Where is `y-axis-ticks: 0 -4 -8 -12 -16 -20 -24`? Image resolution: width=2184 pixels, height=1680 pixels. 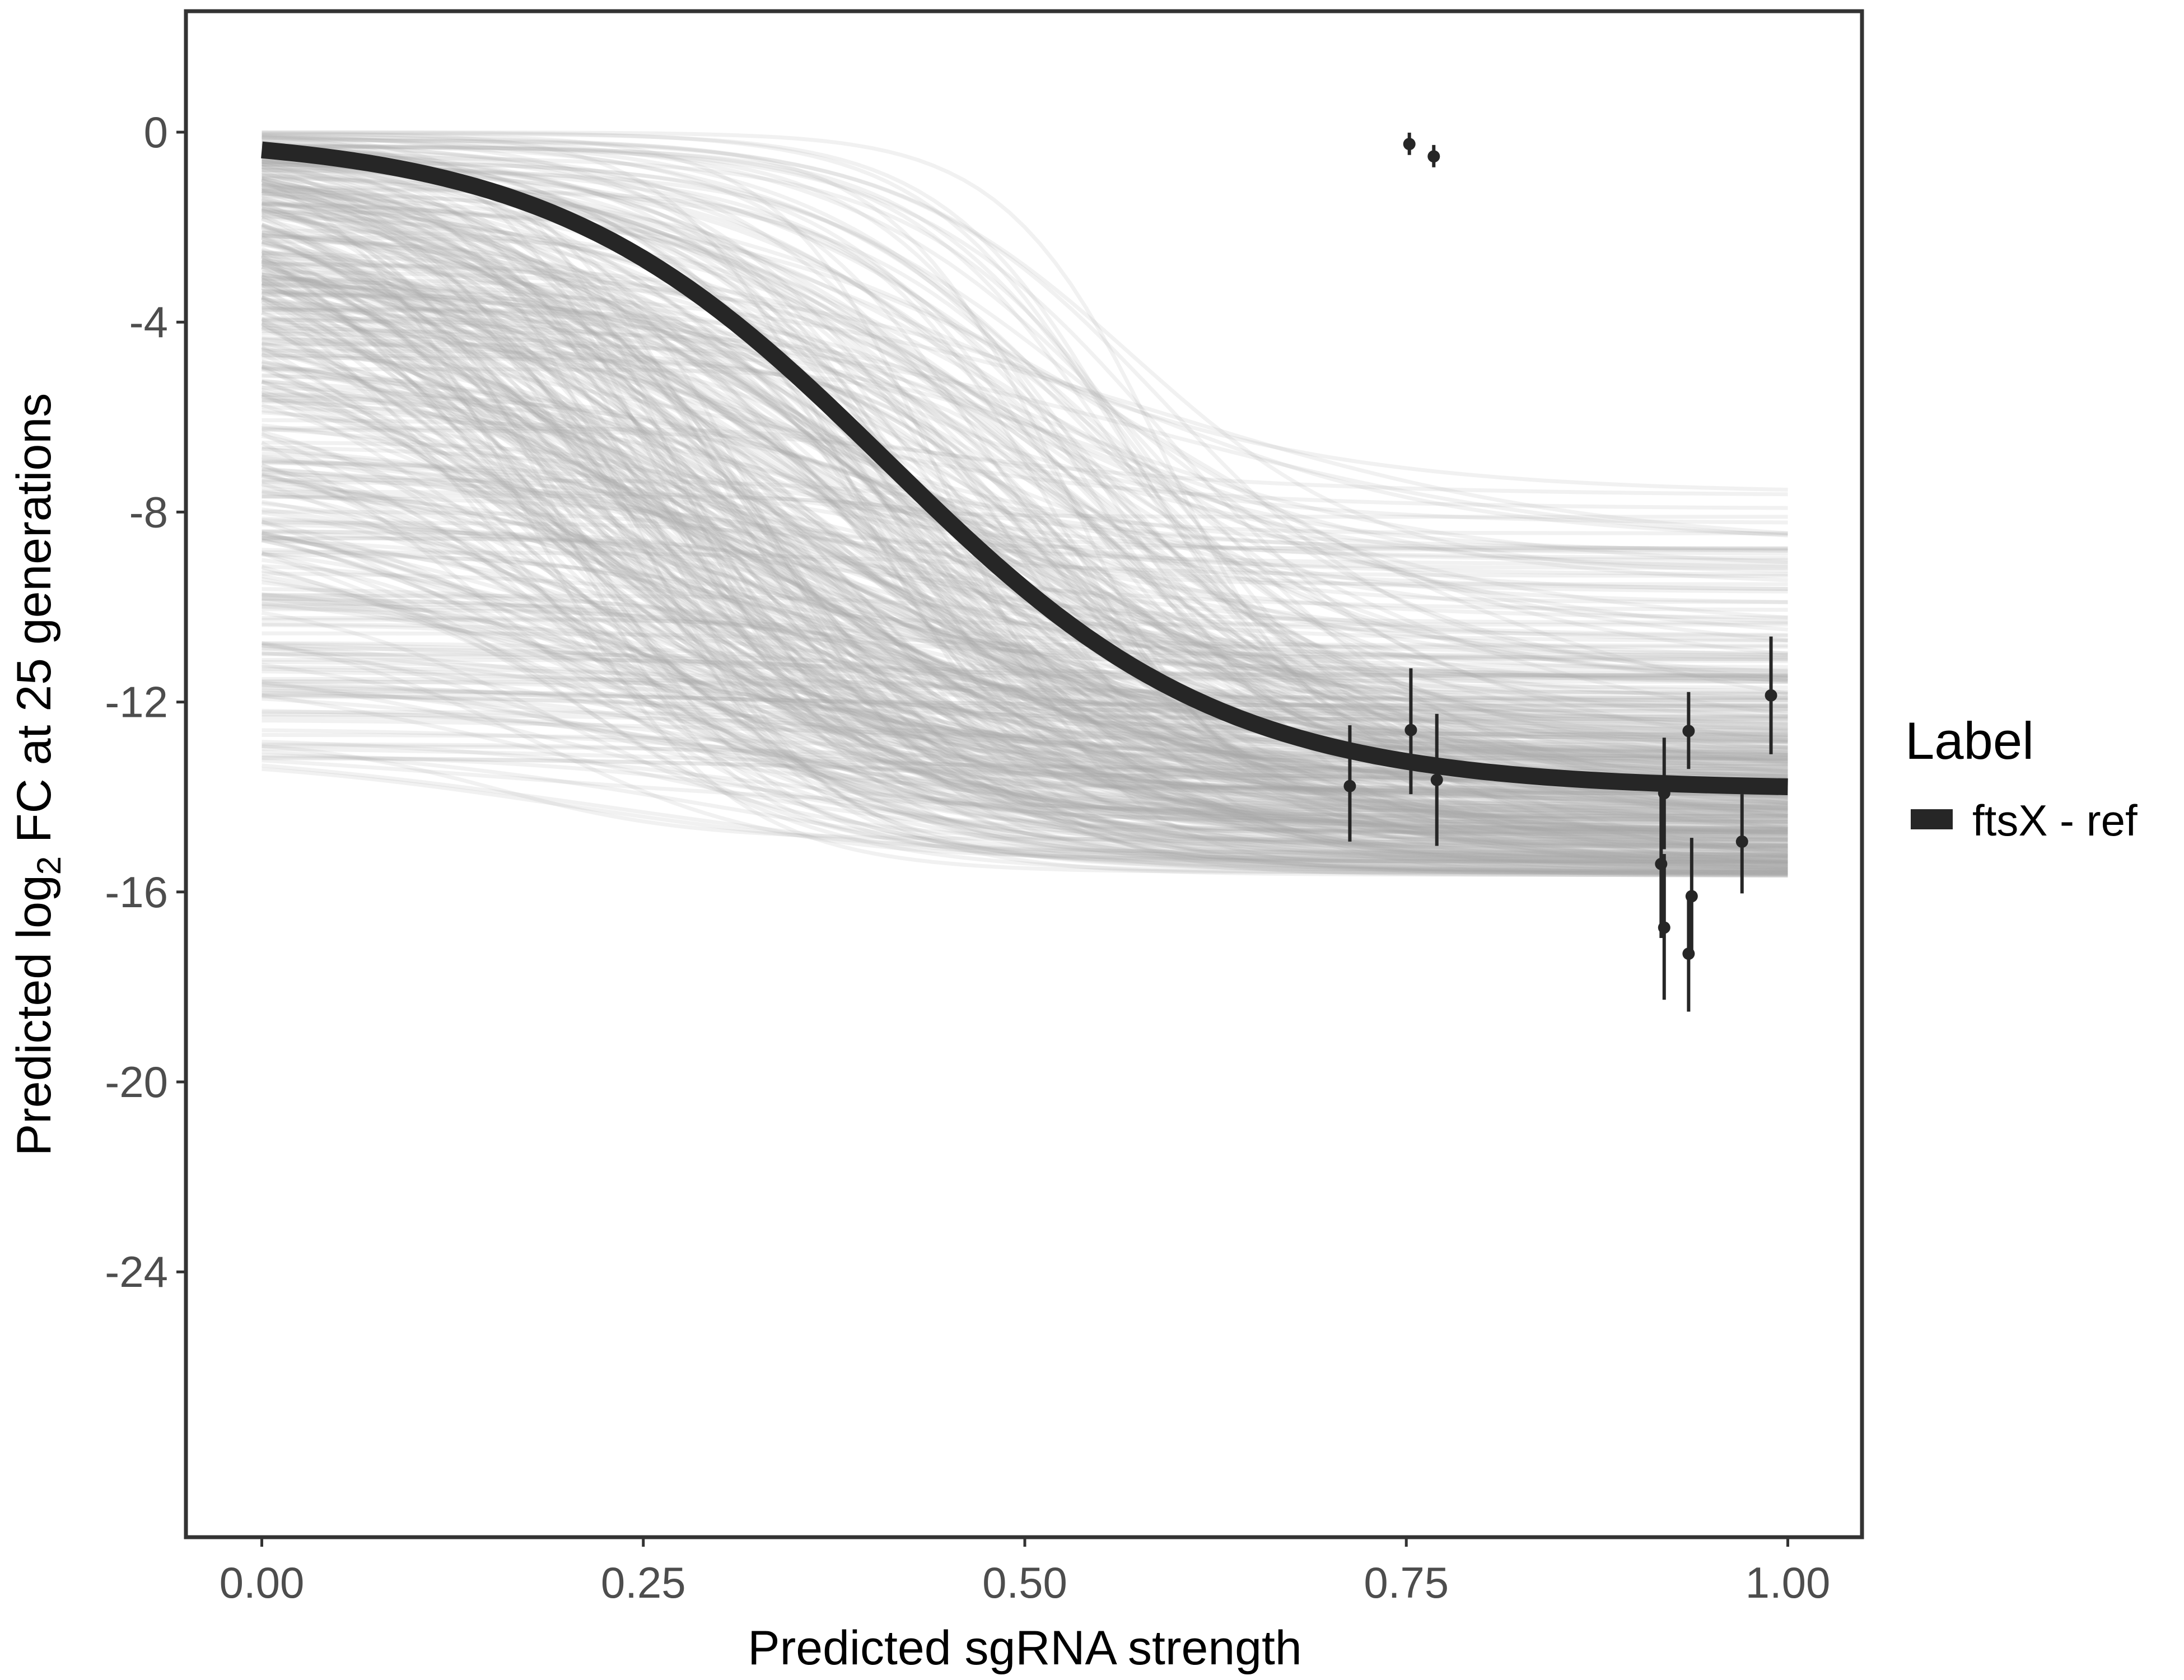
y-axis-ticks: 0 -4 -8 -12 -16 -20 -24 is located at coordinates (146, 702).